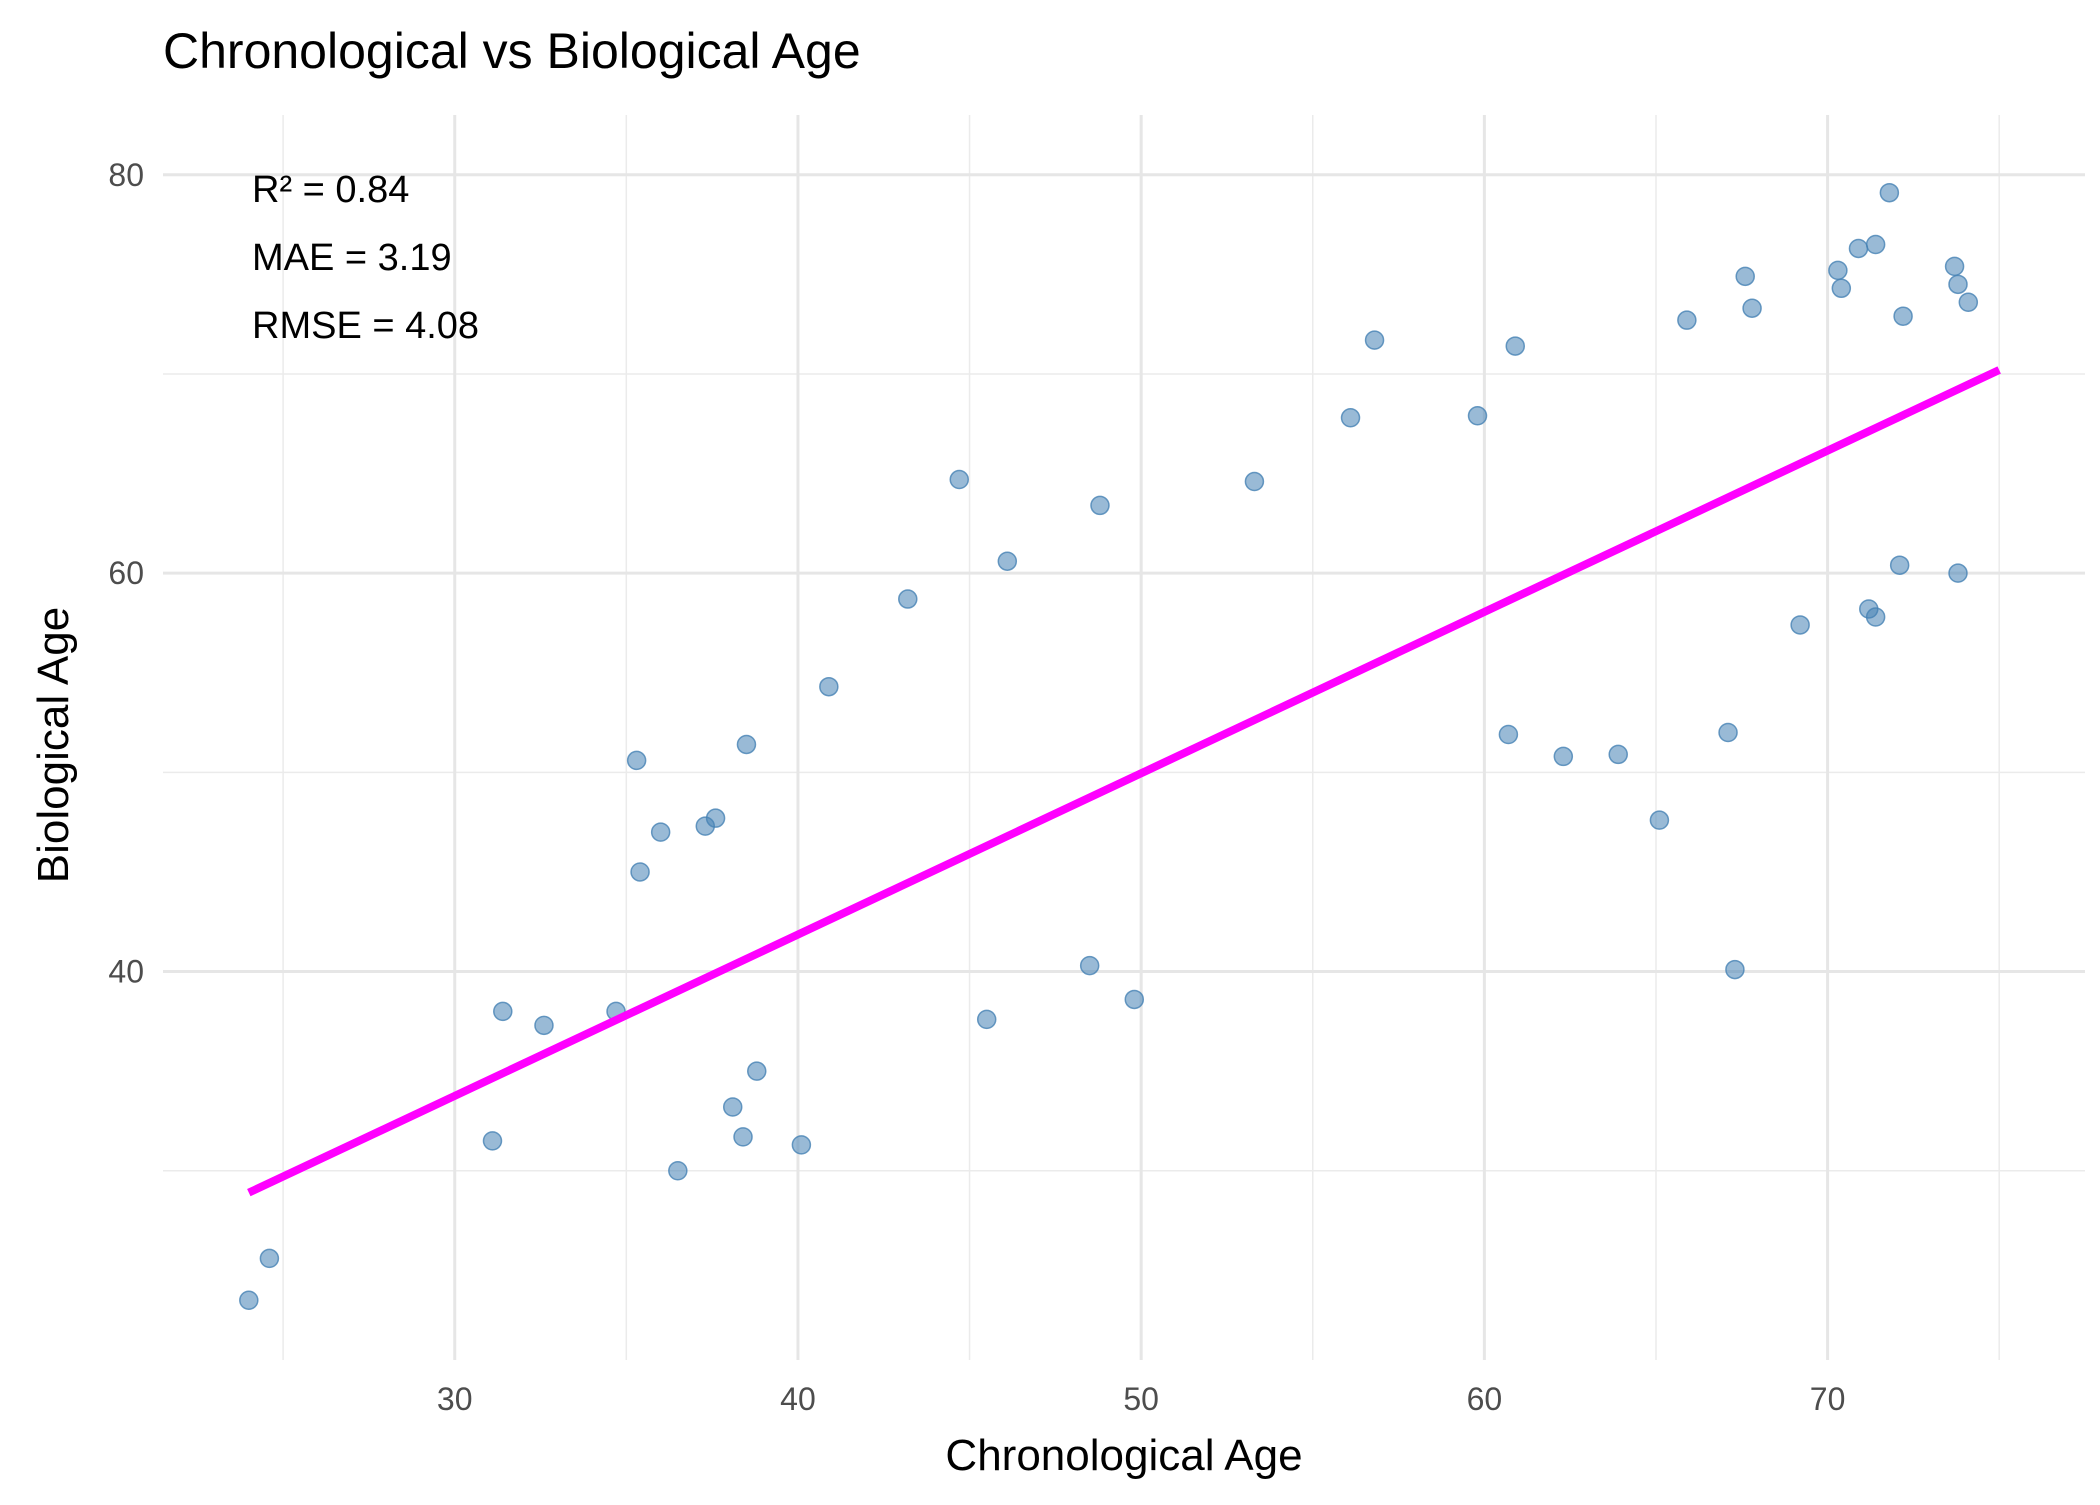 The image size is (2100, 1505). I want to click on x-axis-label: Chronological Age, so click(1123, 1455).